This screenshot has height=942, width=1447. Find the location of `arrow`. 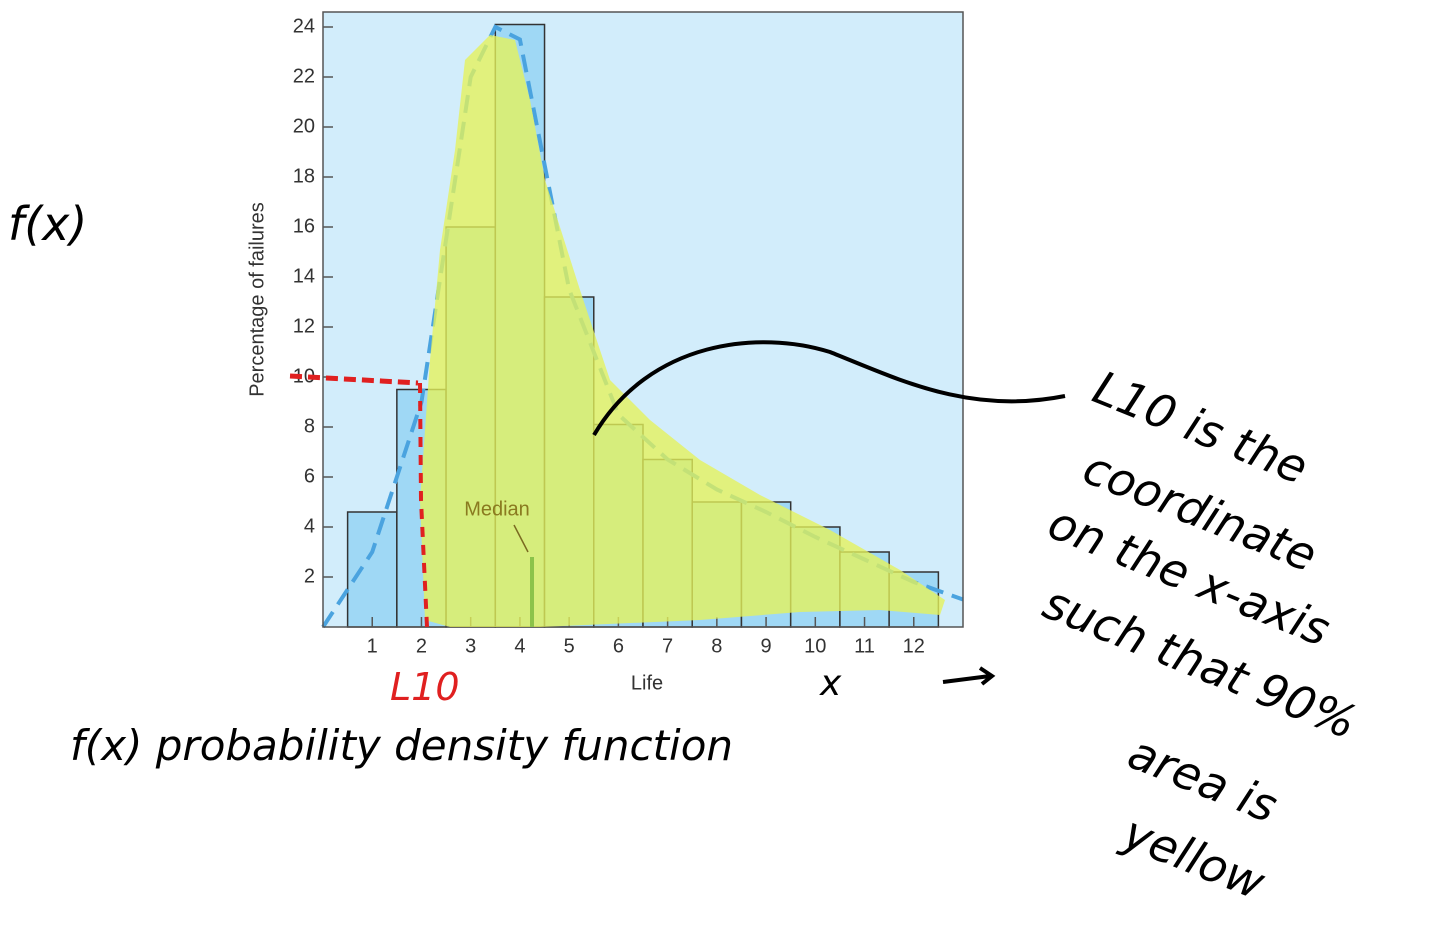

arrow is located at coordinates (969, 676).